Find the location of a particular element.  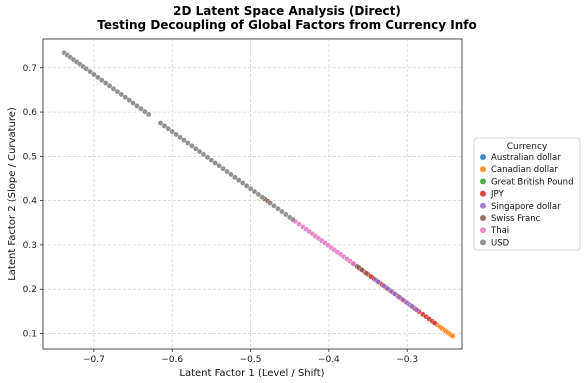

x-axis-ticks: −0.7 −0.6 −0.5 −0.4 −0.3 is located at coordinates (250, 357).